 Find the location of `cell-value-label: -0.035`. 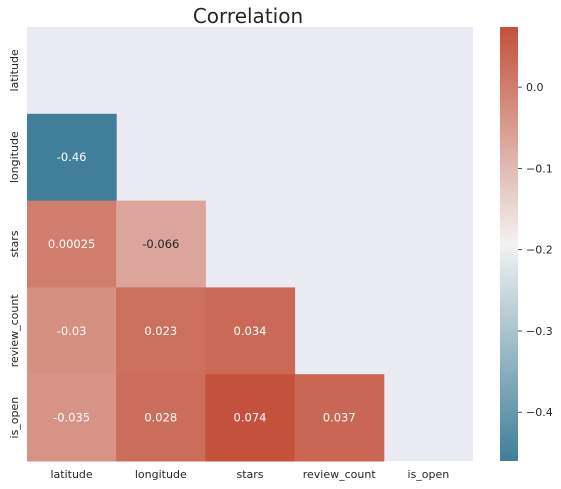

cell-value-label: -0.035 is located at coordinates (71, 418).